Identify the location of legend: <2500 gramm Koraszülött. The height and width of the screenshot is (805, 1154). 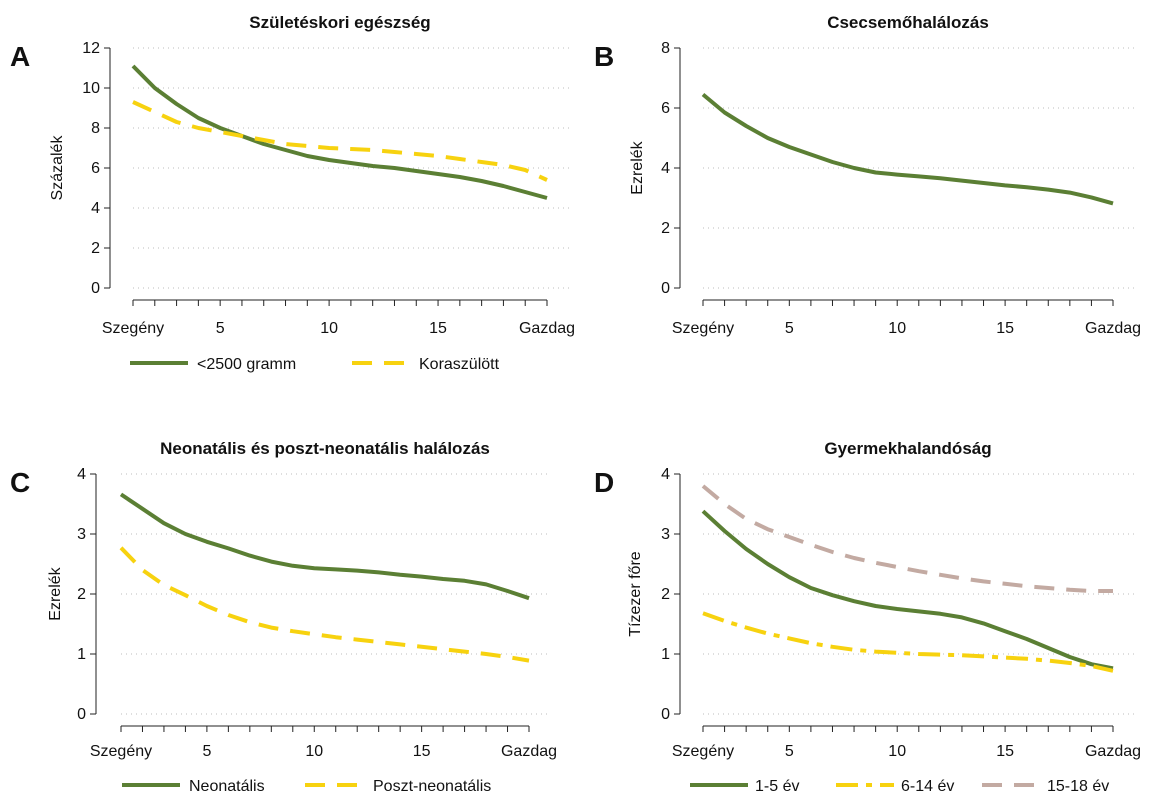
(315, 364).